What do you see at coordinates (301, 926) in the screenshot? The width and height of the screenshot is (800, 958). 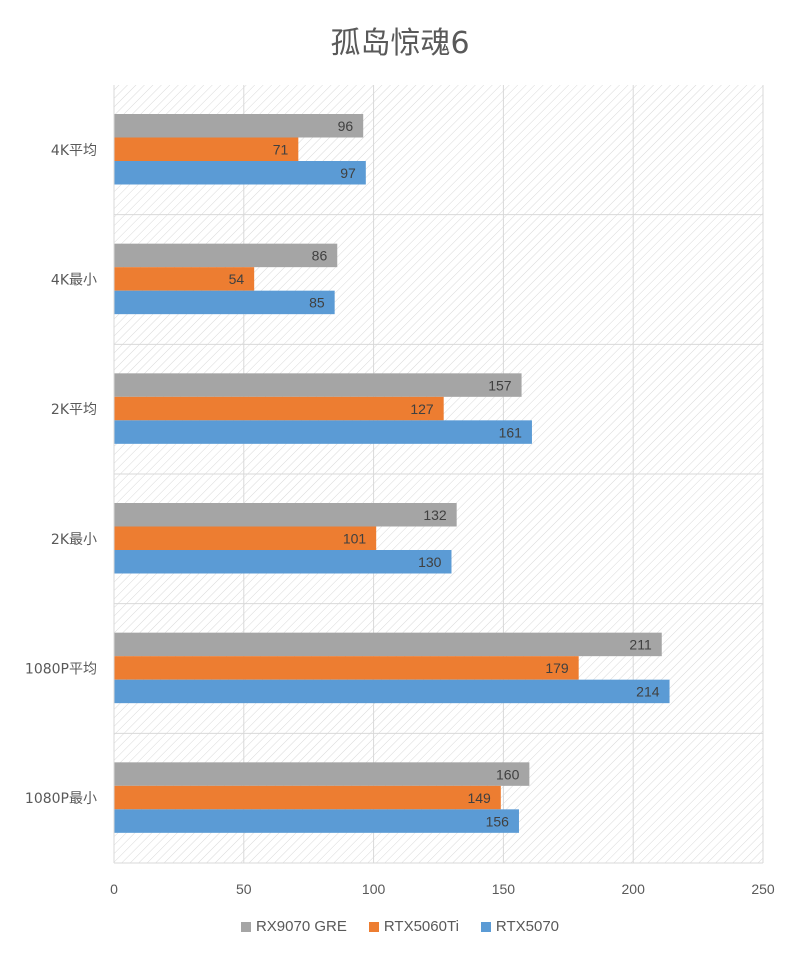 I see `legend-label: RX9070 GRE` at bounding box center [301, 926].